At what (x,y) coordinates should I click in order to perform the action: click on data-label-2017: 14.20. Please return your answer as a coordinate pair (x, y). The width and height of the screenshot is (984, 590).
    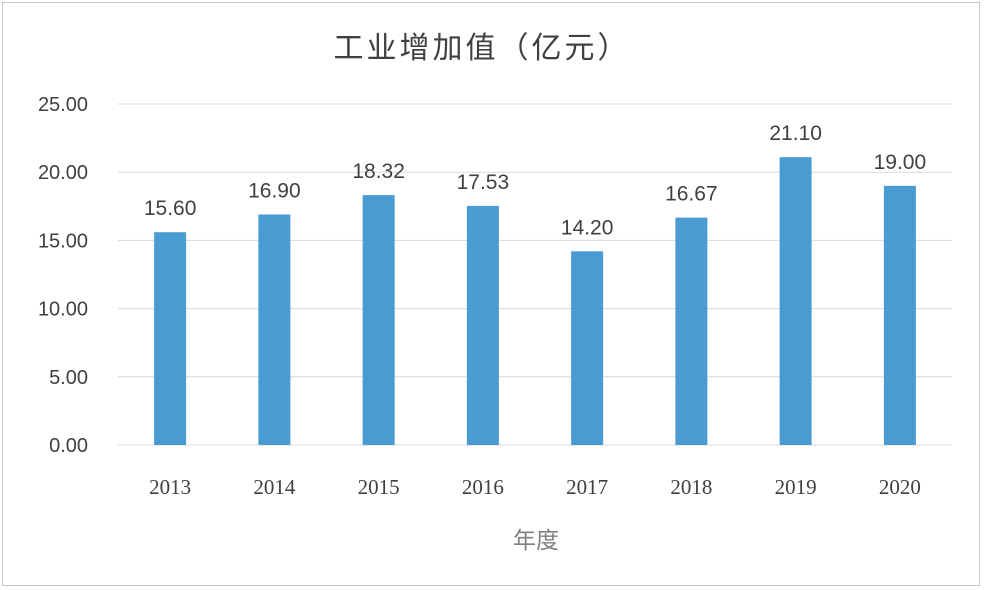
    Looking at the image, I should click on (587, 227).